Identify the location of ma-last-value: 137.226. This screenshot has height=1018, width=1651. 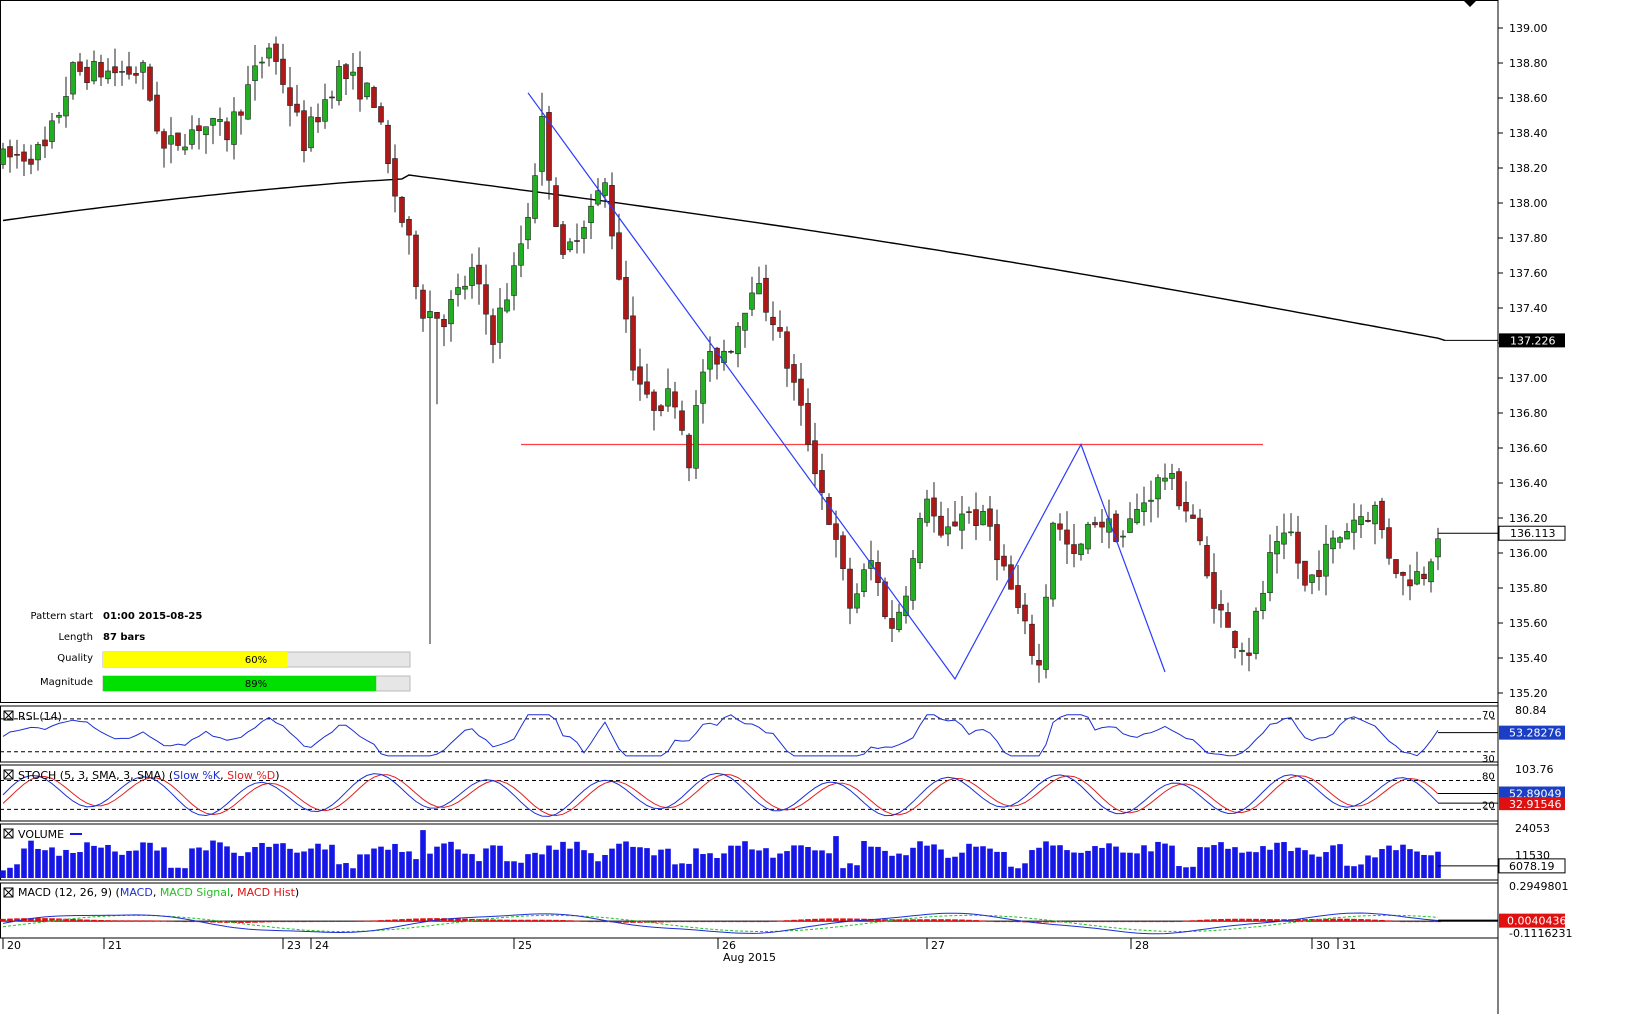
(1532, 340).